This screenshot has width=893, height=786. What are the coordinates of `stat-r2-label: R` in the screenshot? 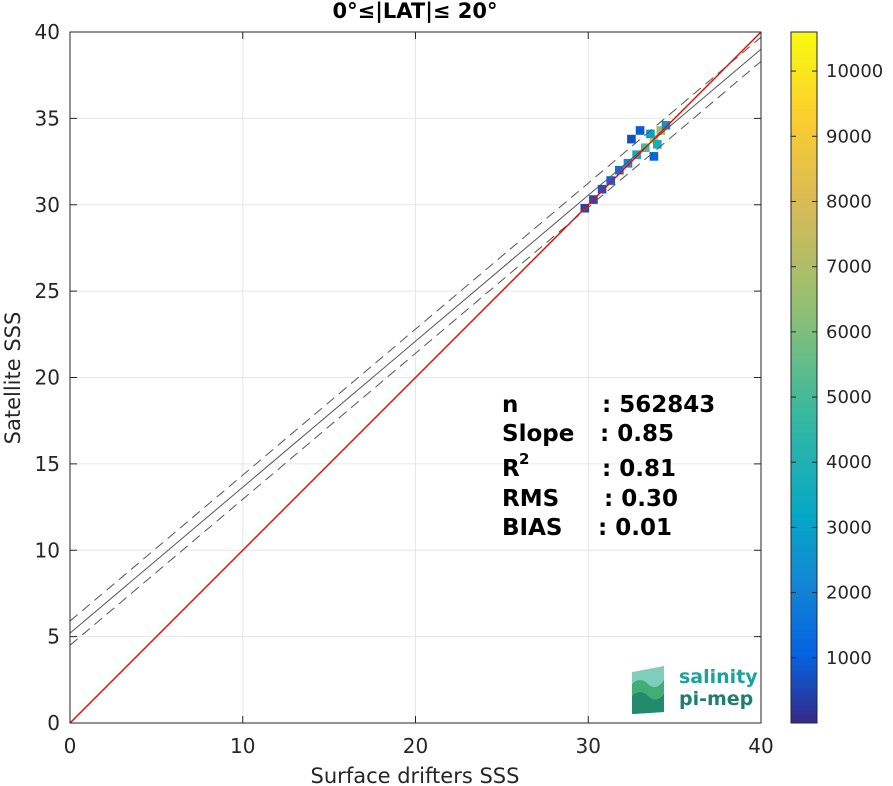 It's located at (511, 469).